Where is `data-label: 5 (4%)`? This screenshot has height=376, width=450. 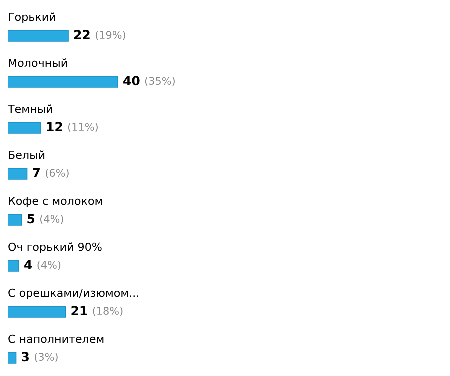 data-label: 5 (4%) is located at coordinates (46, 219).